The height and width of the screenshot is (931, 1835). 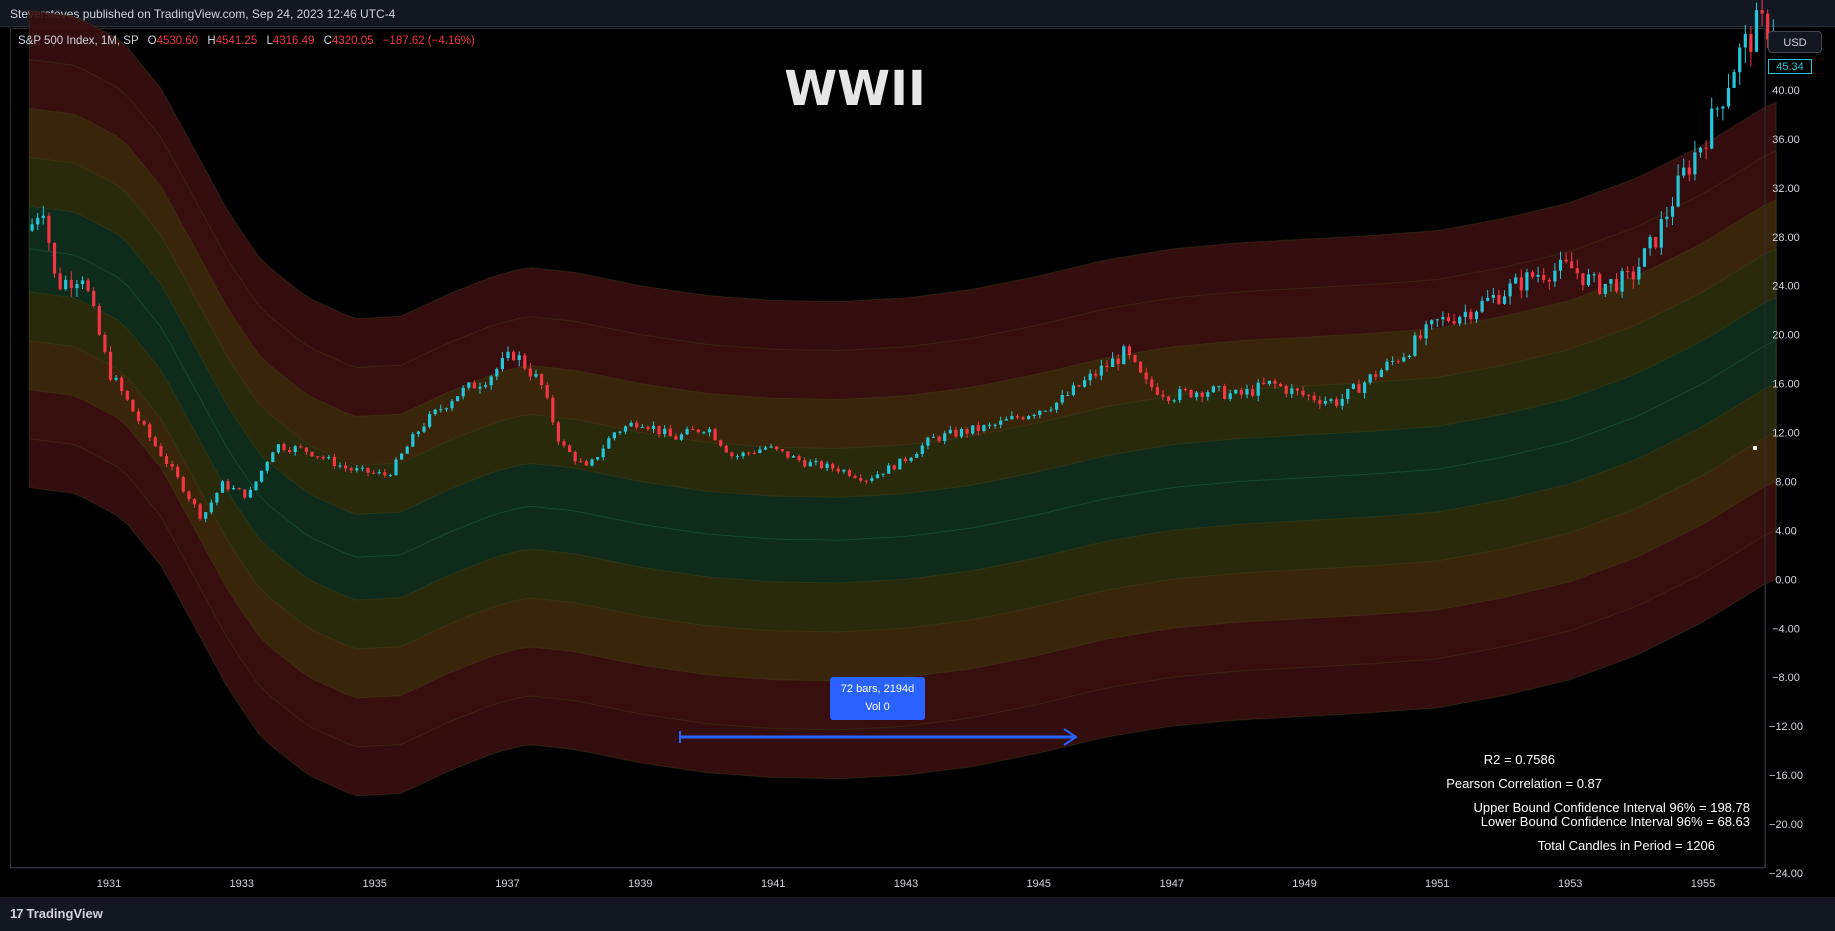 I want to click on open-value: 4530.60, so click(x=177, y=41).